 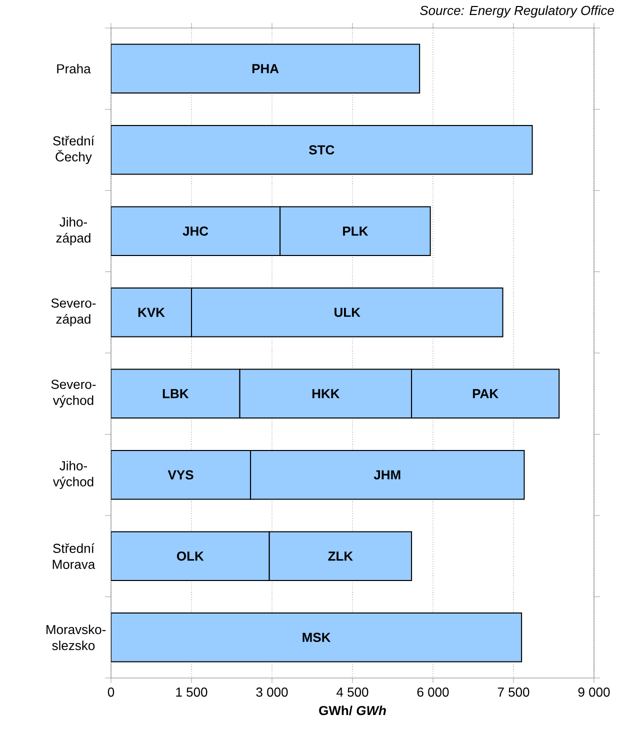 What do you see at coordinates (352, 692) in the screenshot?
I see `x-tick-label: 4 500` at bounding box center [352, 692].